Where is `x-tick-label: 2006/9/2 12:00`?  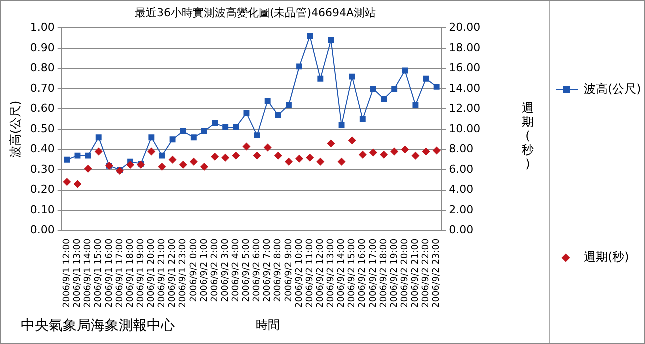
x-tick-label: 2006/9/2 12:00 is located at coordinates (321, 273).